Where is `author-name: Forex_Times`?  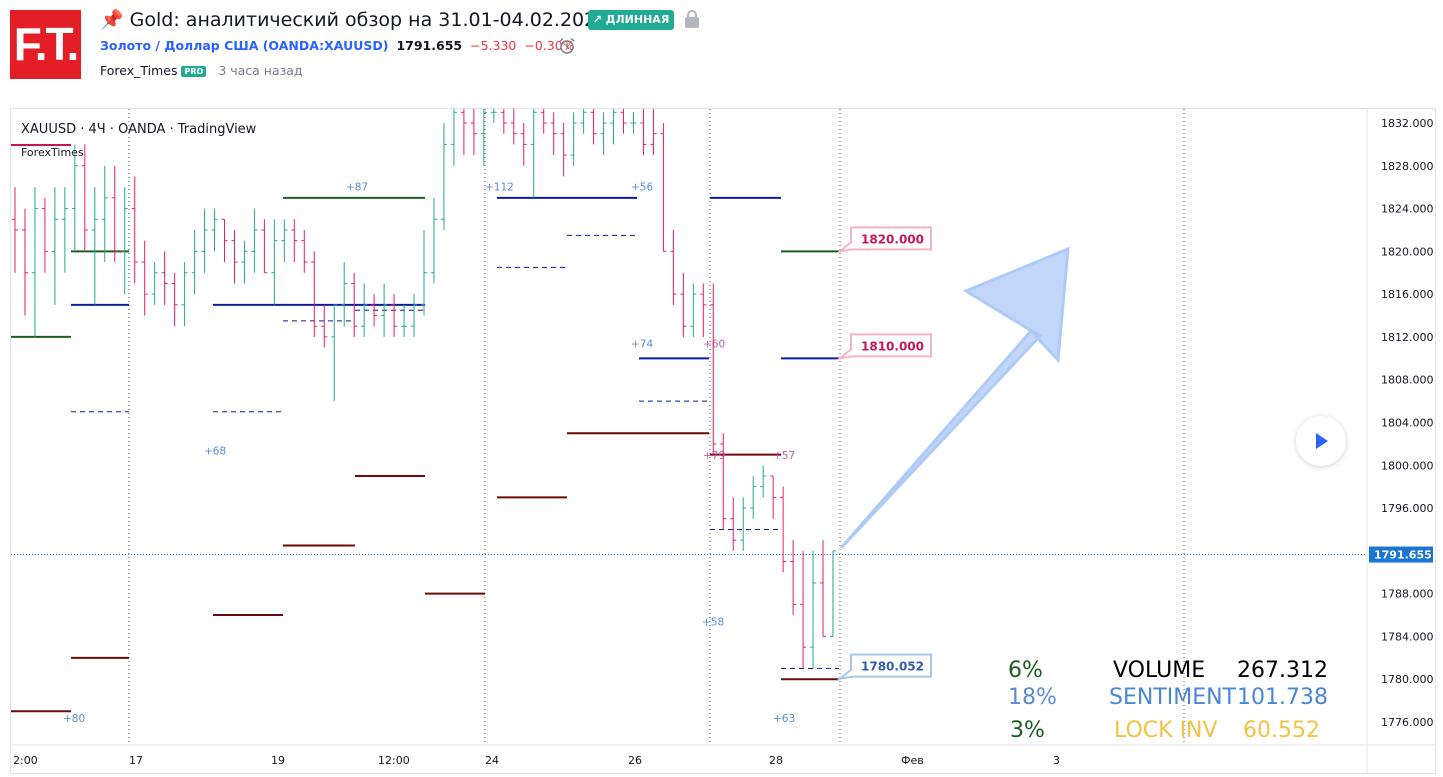
author-name: Forex_Times is located at coordinates (139, 70).